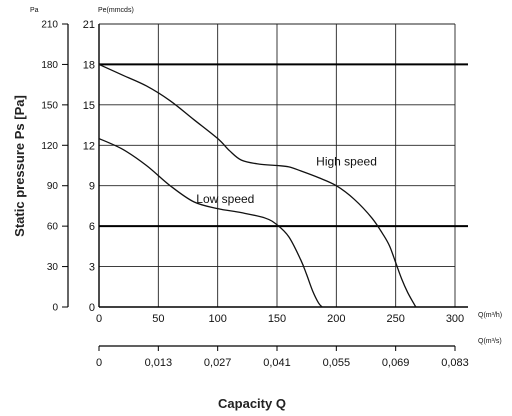 The width and height of the screenshot is (512, 416). I want to click on y-inner-tick-label: 21, so click(89, 25).